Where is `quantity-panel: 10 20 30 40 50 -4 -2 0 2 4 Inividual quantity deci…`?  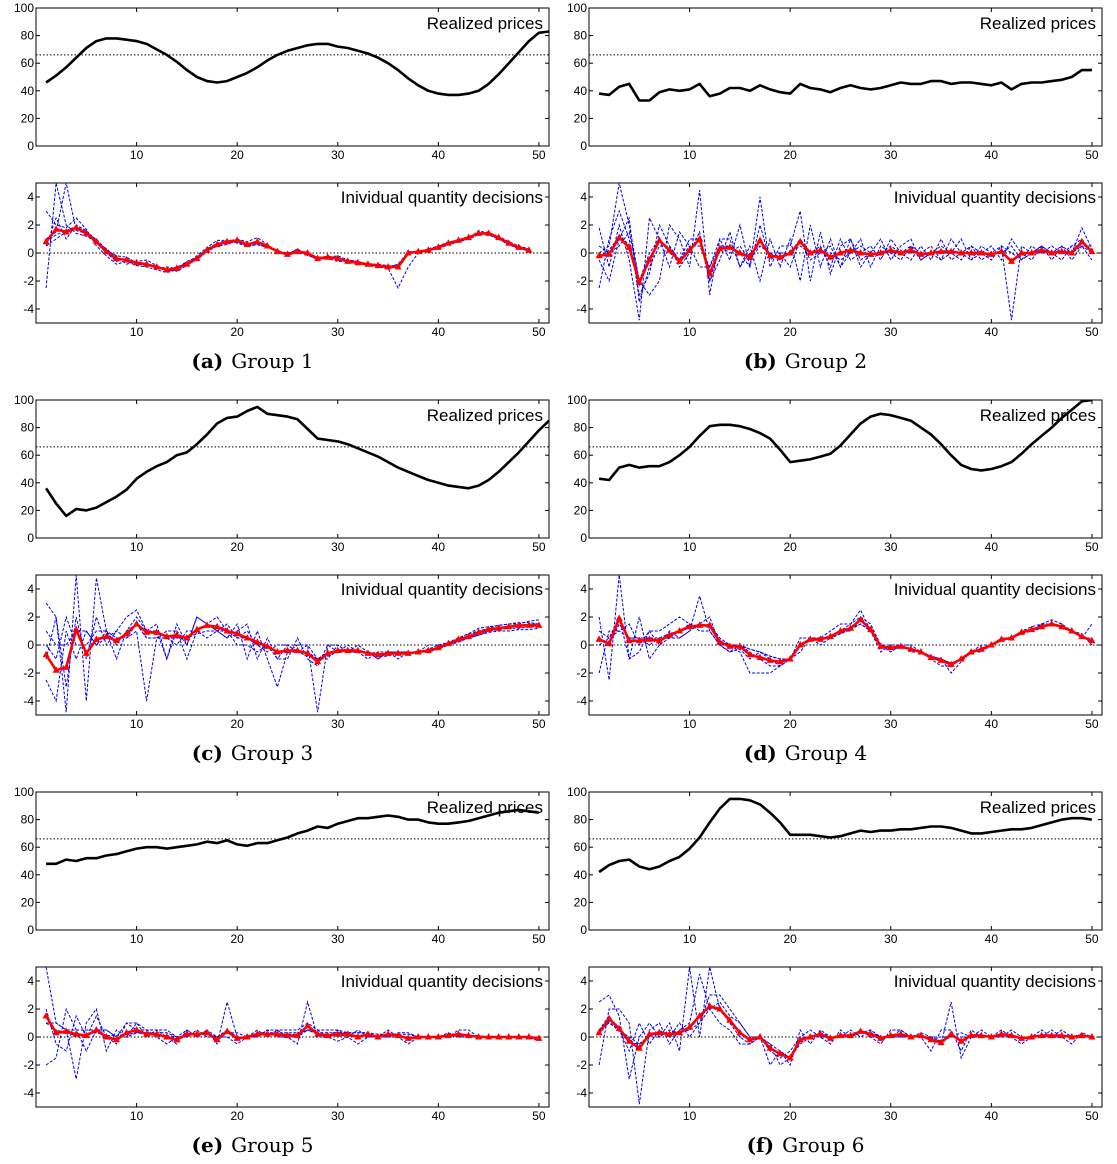 quantity-panel: 10 20 30 40 50 -4 -2 0 2 4 Inividual quantity deci… is located at coordinates (286, 260).